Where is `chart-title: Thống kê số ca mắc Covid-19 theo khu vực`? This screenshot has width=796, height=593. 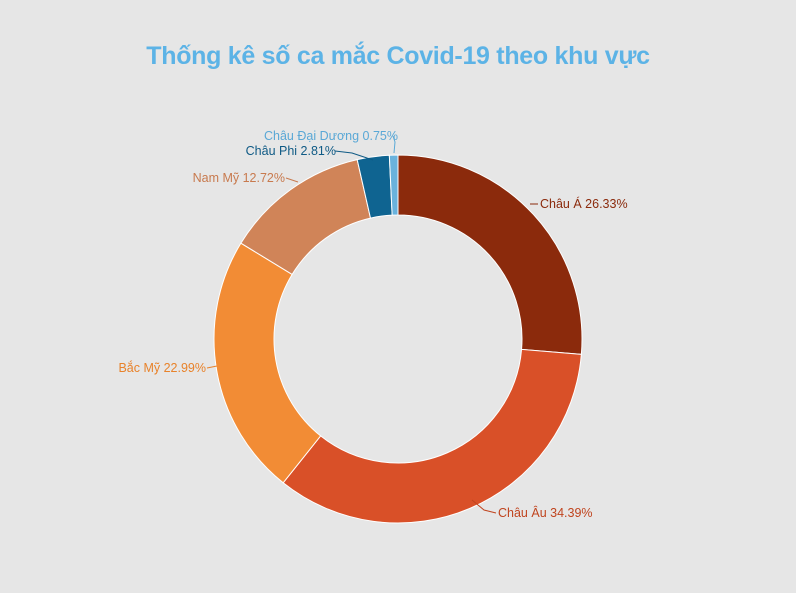
chart-title: Thống kê số ca mắc Covid-19 theo khu vực is located at coordinates (398, 56).